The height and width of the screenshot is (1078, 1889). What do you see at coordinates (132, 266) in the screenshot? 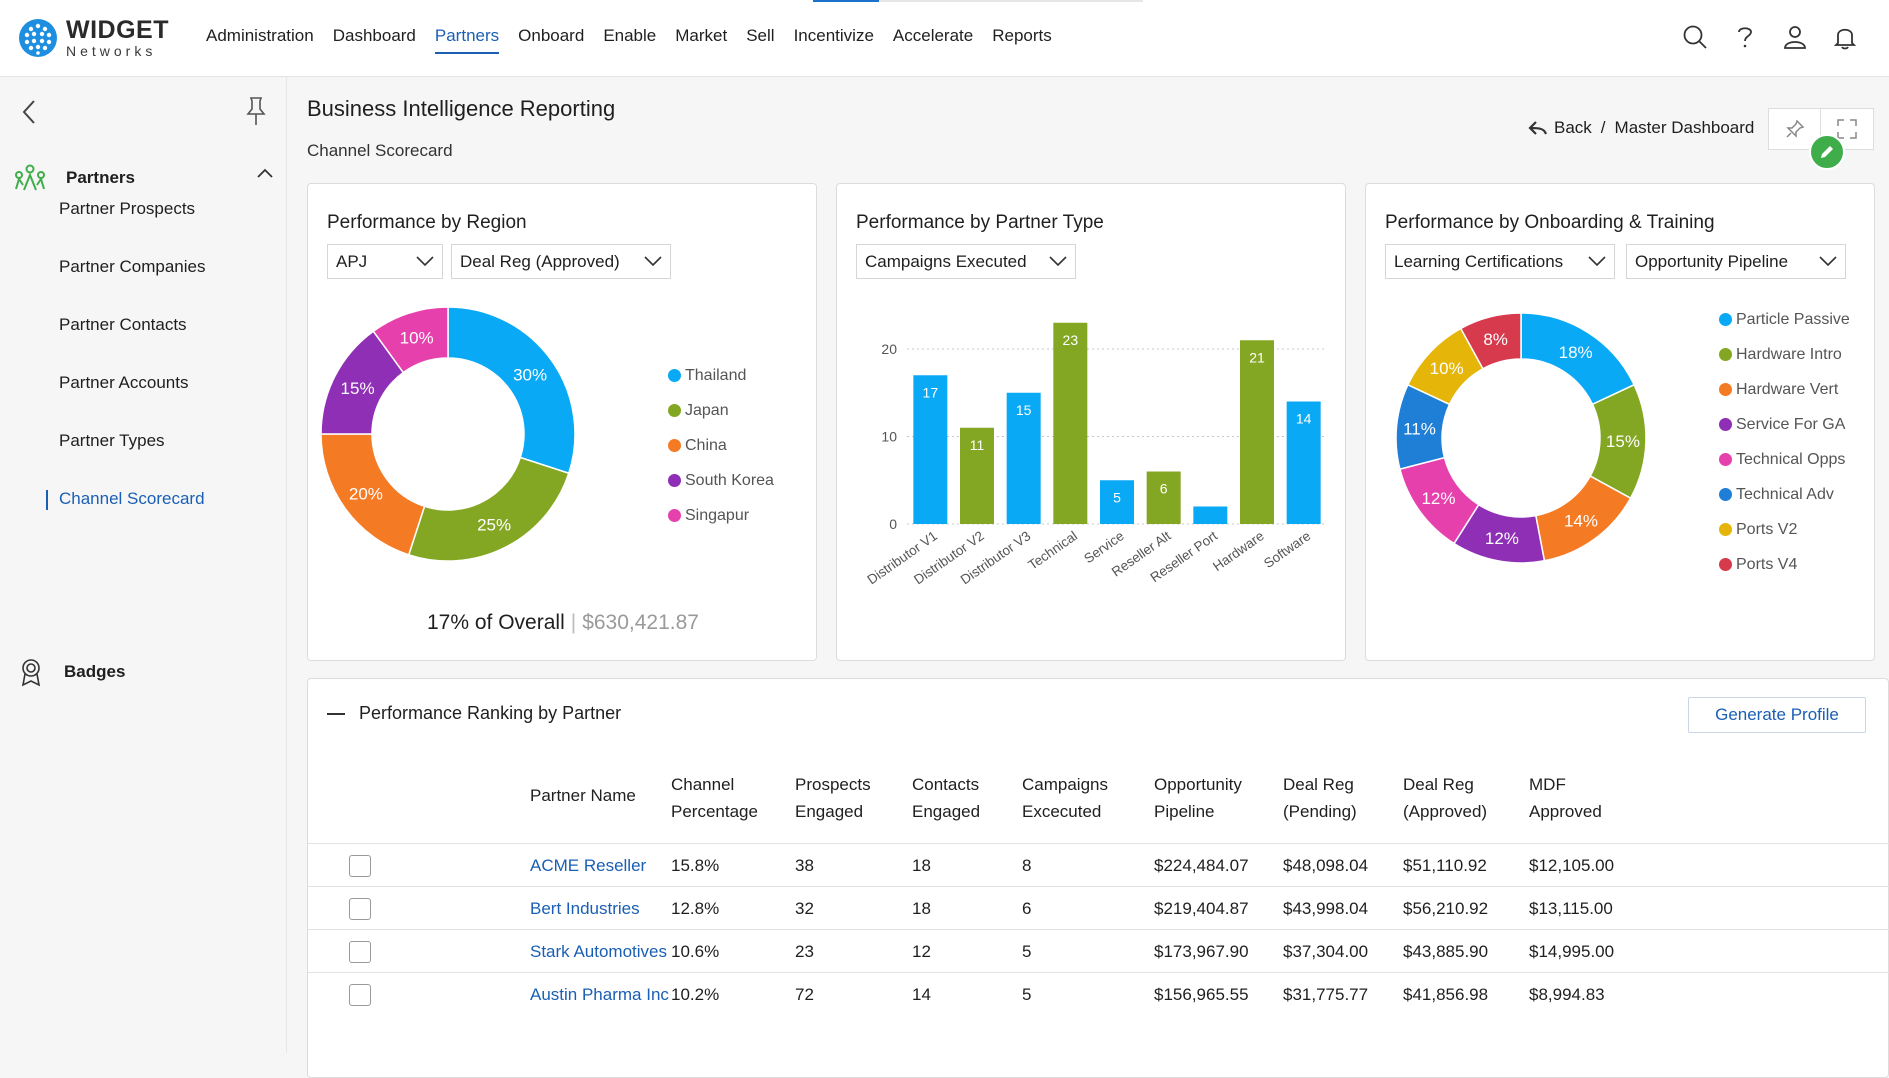
I see `sidebar-item-partner-companies: Partner Companies` at bounding box center [132, 266].